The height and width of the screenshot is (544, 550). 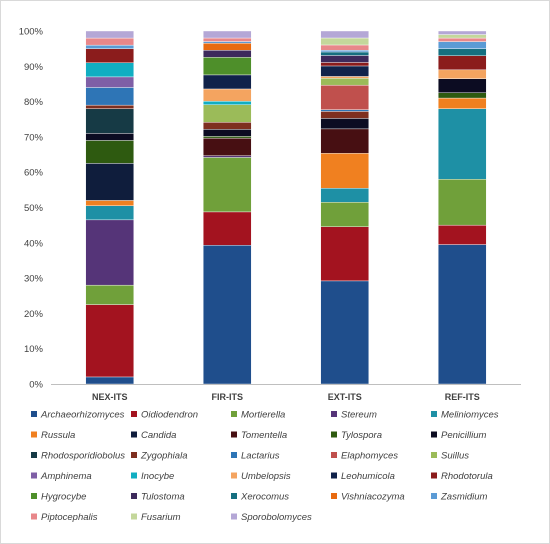 I want to click on legend-item: Mortierella, so click(x=258, y=415).